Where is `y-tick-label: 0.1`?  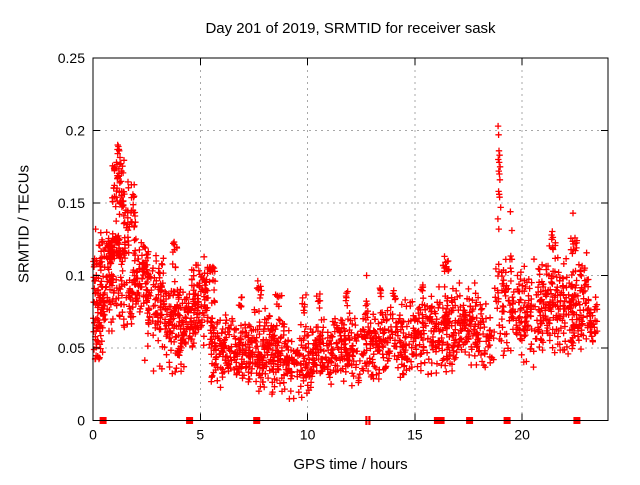 y-tick-label: 0.1 is located at coordinates (76, 276).